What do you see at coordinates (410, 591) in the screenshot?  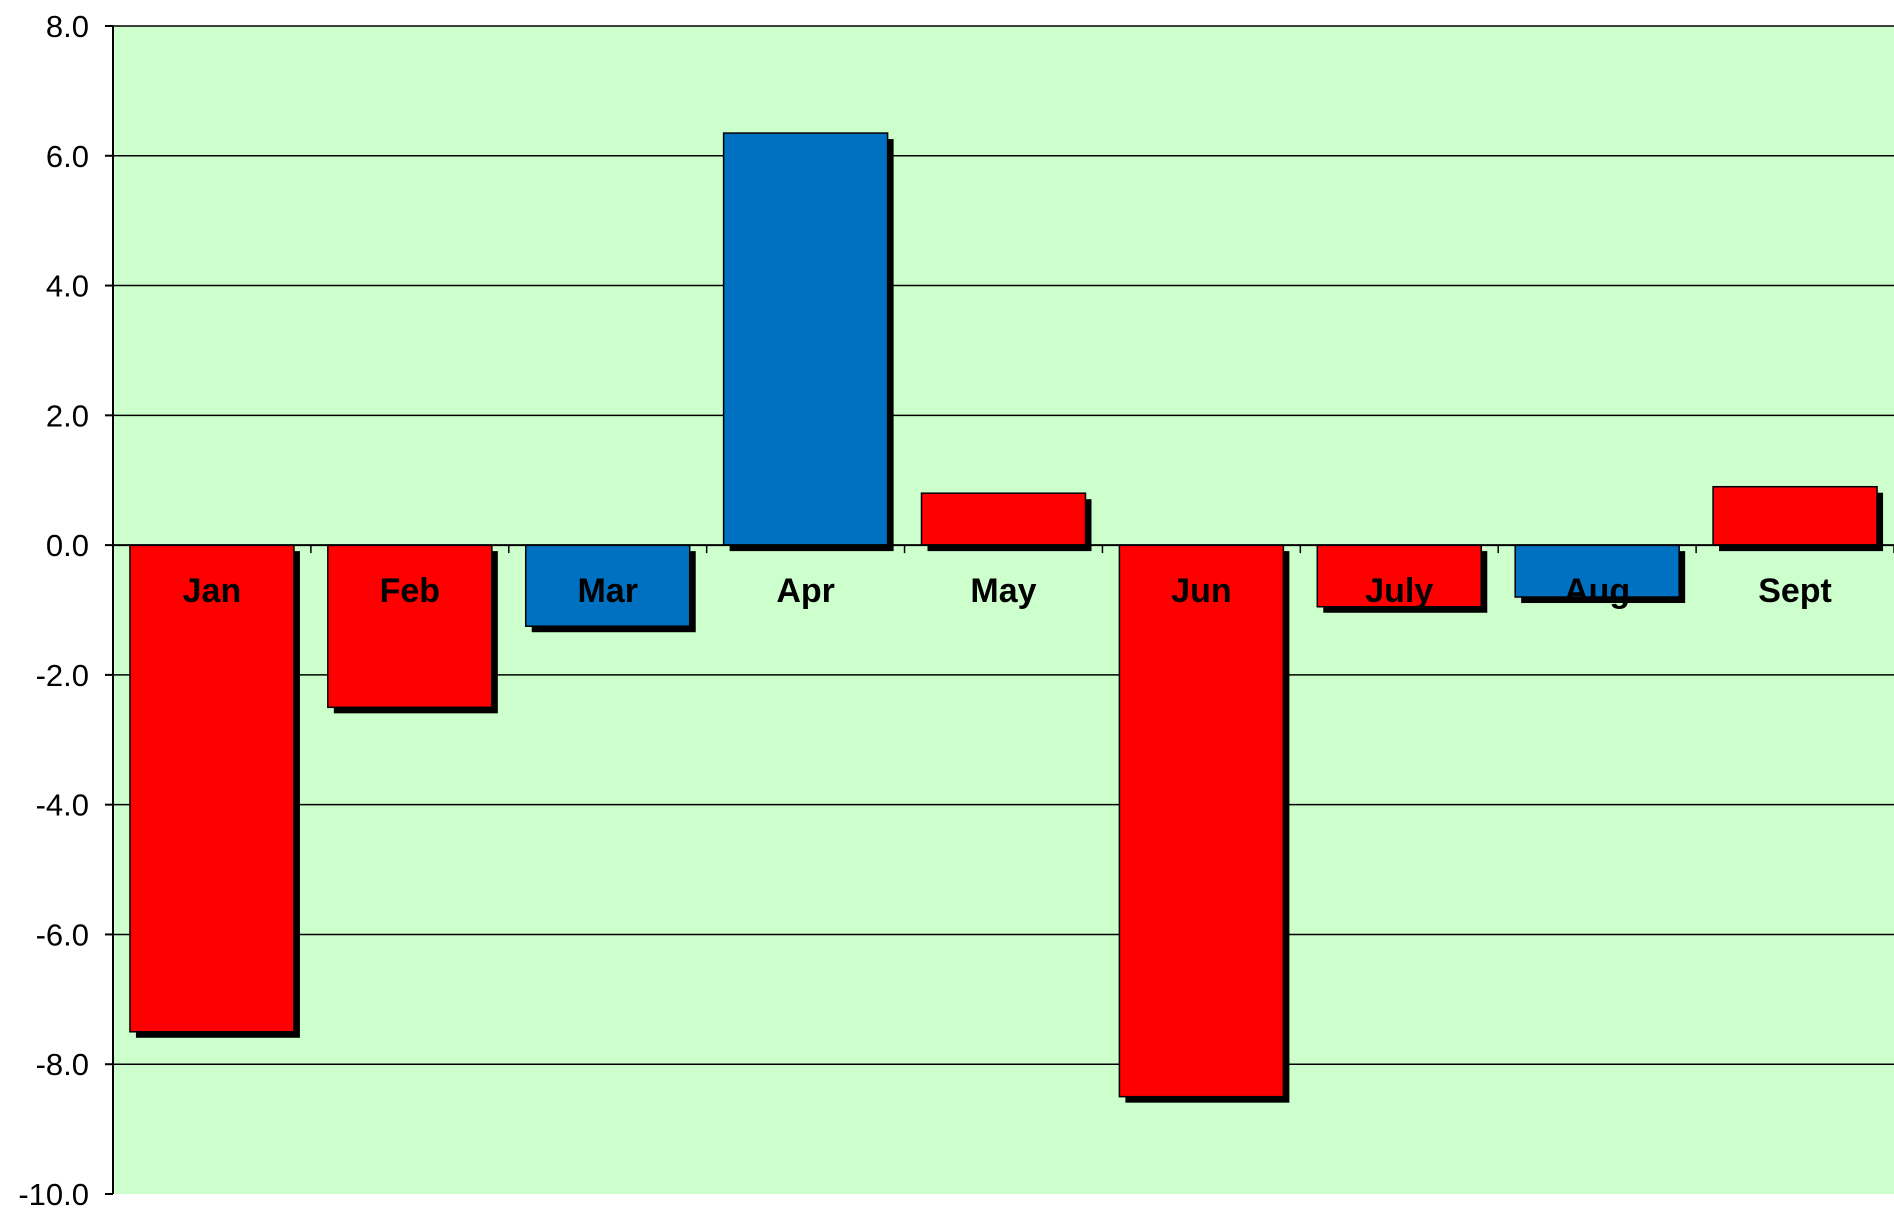 I see `category-label: Feb` at bounding box center [410, 591].